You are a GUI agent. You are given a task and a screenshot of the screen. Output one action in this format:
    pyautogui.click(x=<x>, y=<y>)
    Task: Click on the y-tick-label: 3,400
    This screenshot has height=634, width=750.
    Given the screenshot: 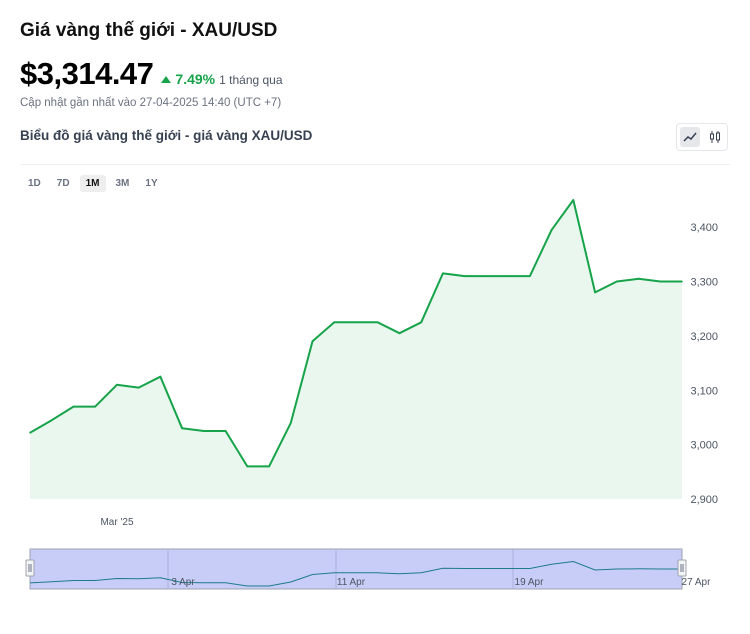 What is the action you would take?
    pyautogui.click(x=704, y=228)
    